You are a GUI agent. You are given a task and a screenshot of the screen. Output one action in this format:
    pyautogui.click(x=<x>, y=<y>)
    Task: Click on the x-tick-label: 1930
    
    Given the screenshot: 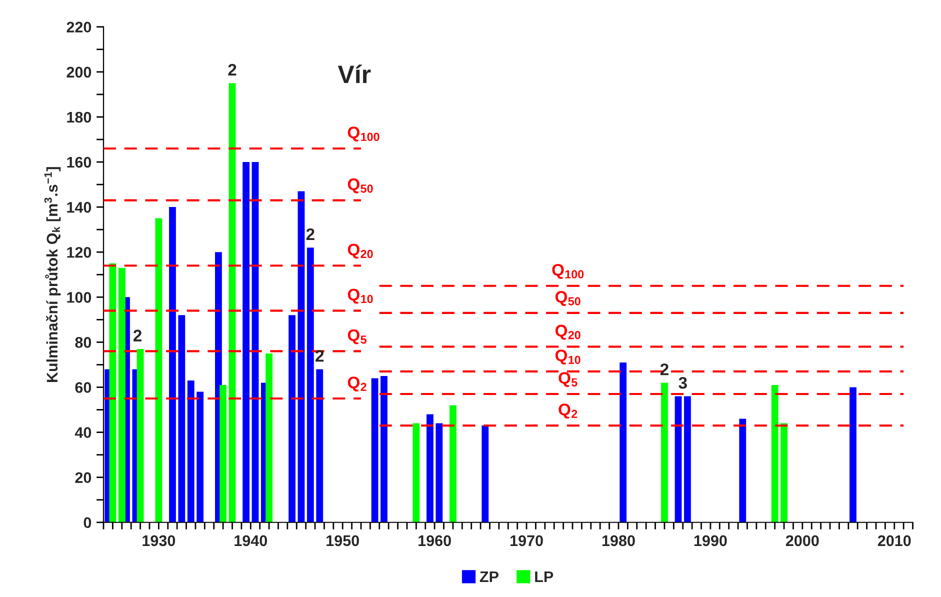 What is the action you would take?
    pyautogui.click(x=159, y=540)
    